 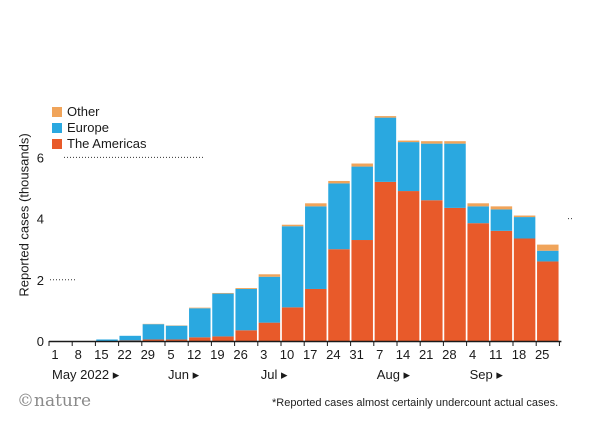 I want to click on legend-item-other: Other, so click(x=99, y=112).